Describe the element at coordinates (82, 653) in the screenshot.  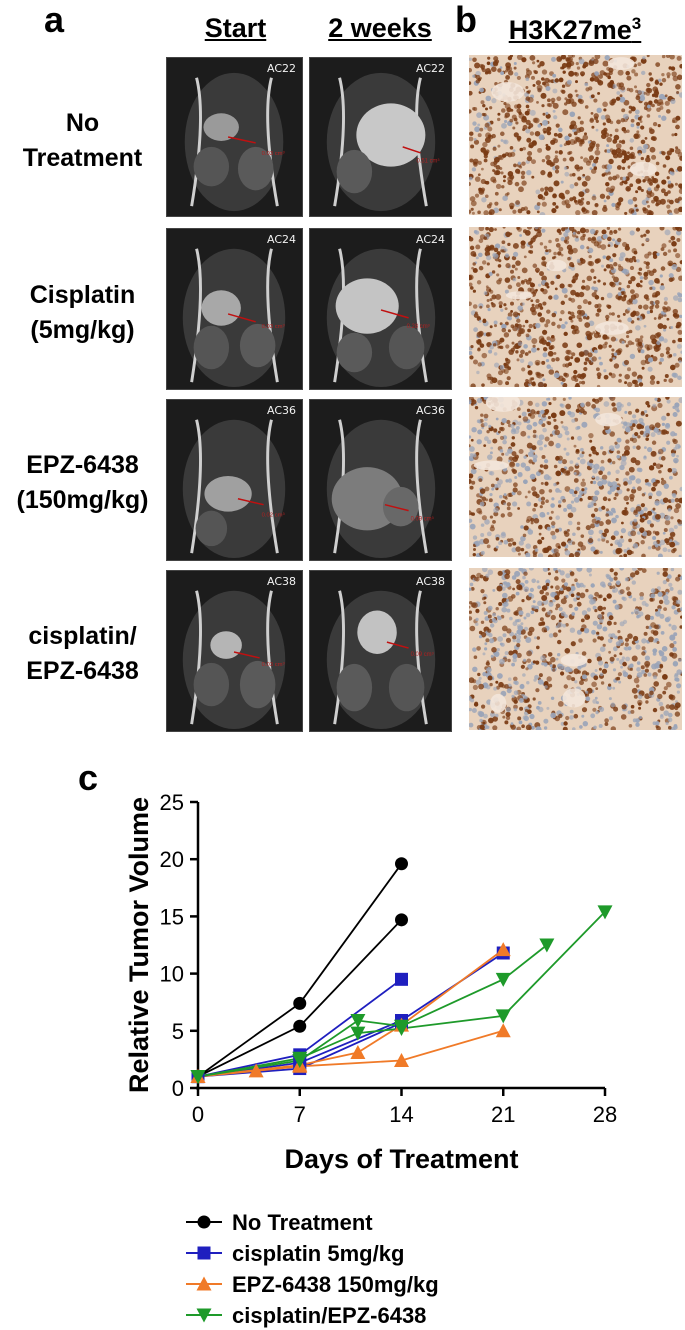
I see `row-label-combination: cisplatin/ EPZ-6438` at that location.